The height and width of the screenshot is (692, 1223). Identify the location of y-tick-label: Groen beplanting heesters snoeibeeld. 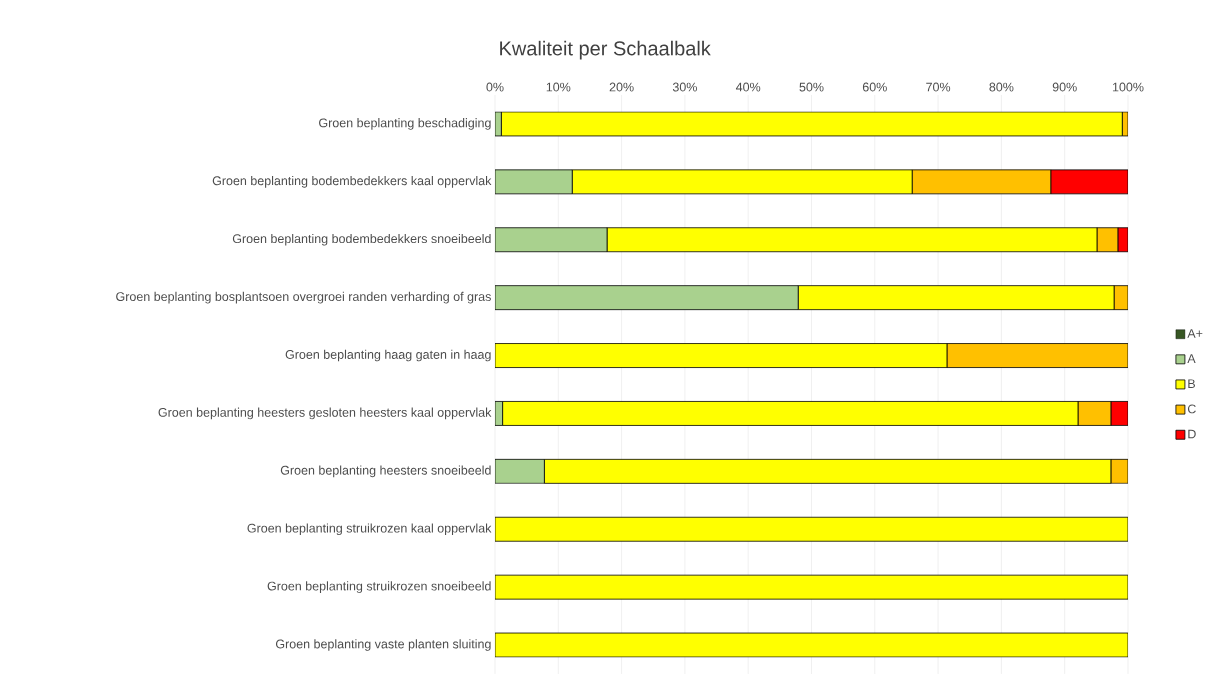
(385, 471).